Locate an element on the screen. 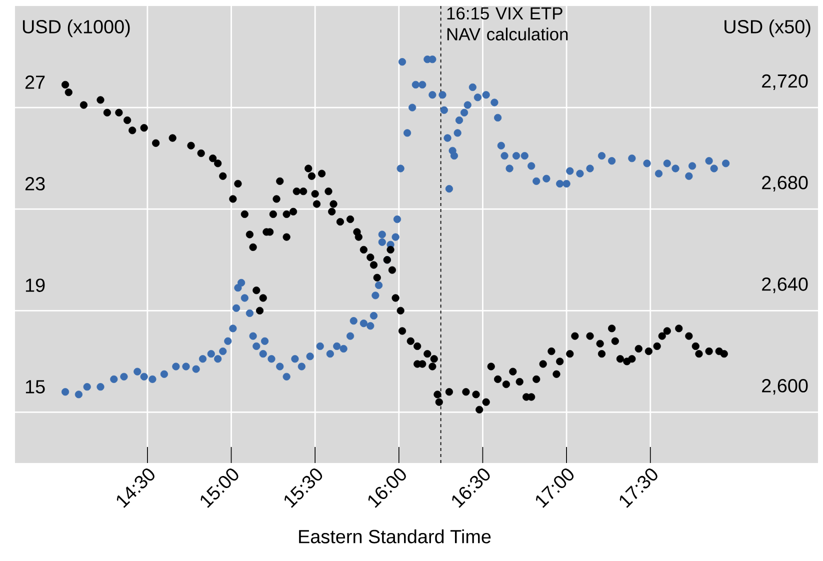 Image resolution: width=823 pixels, height=561 pixels. y-tick-label: 23 is located at coordinates (35, 183).